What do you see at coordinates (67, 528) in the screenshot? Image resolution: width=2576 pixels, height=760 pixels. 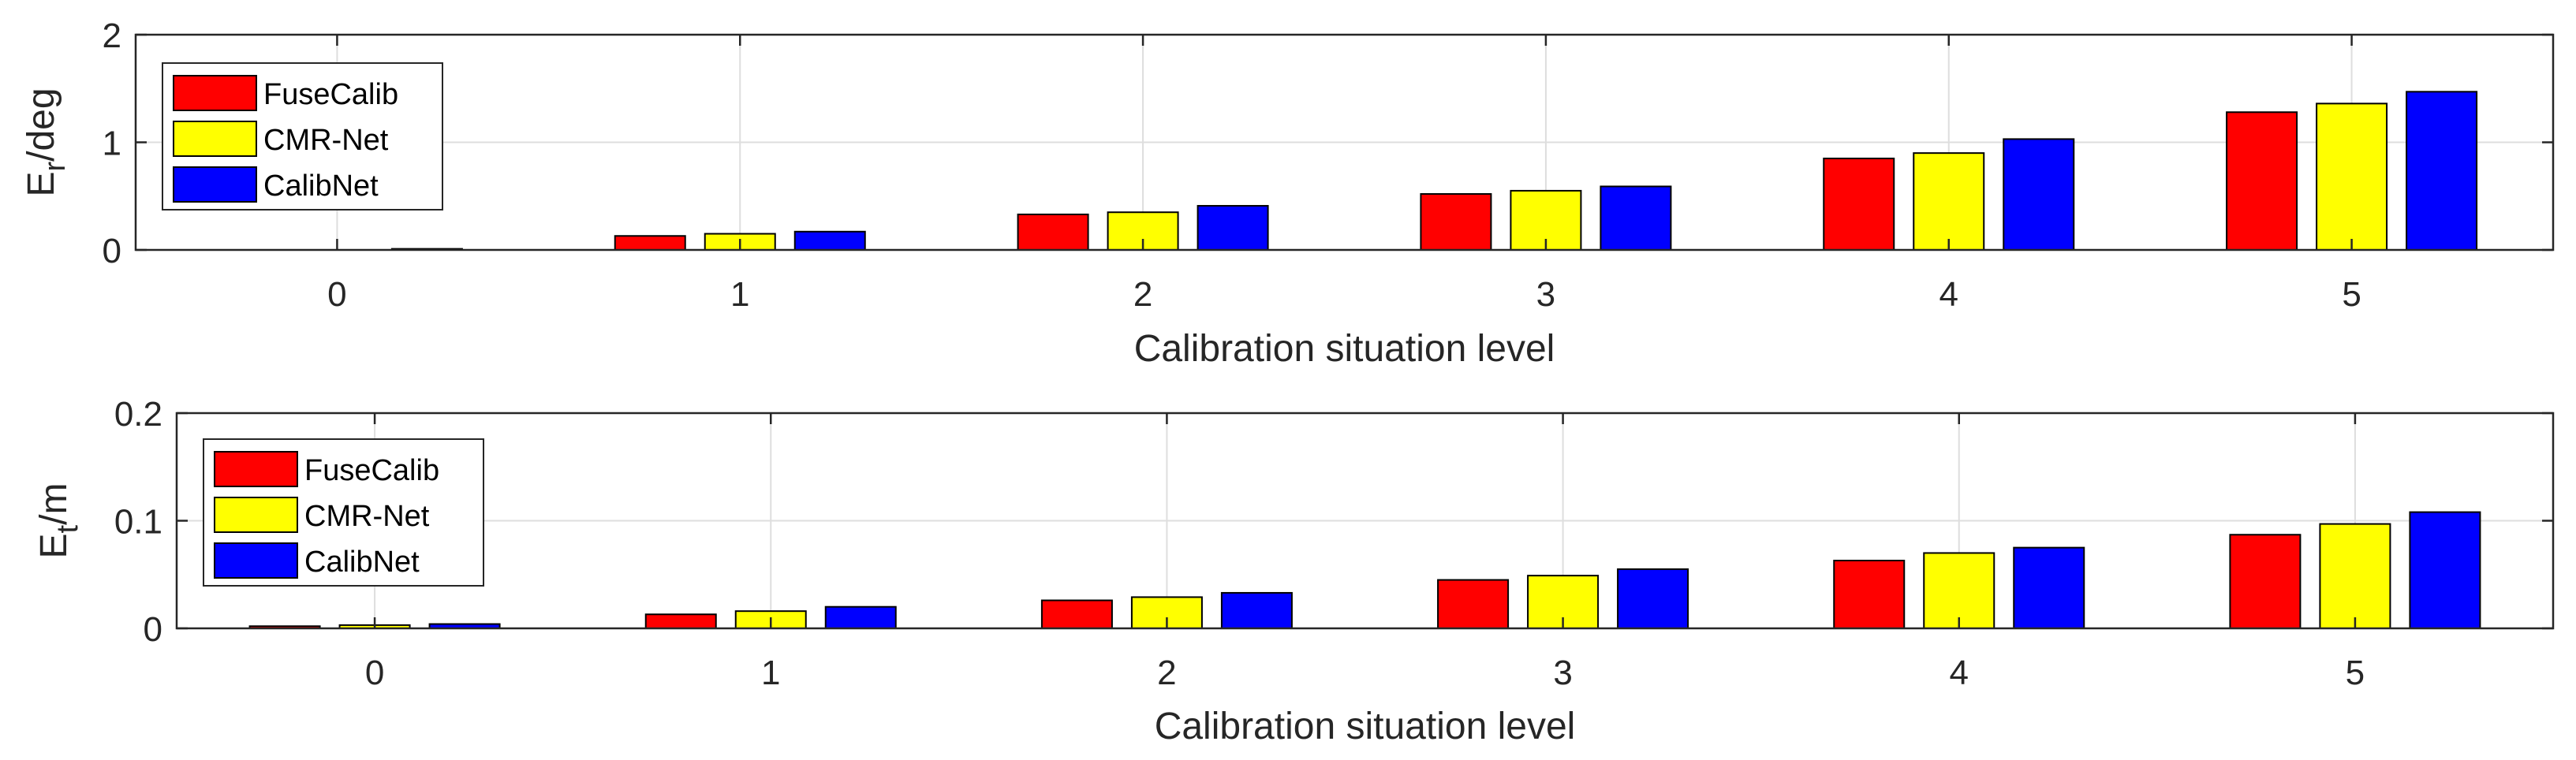 I see `y-axis-label-subscript: t` at bounding box center [67, 528].